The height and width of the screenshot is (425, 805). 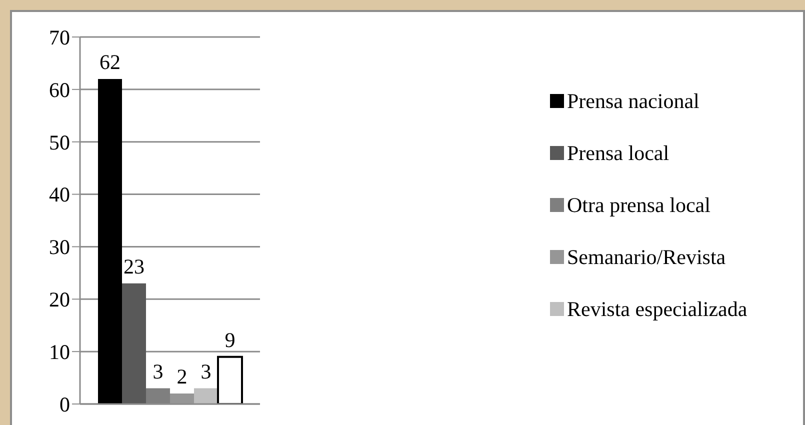 I want to click on y-tick-label: 70, so click(x=59, y=37).